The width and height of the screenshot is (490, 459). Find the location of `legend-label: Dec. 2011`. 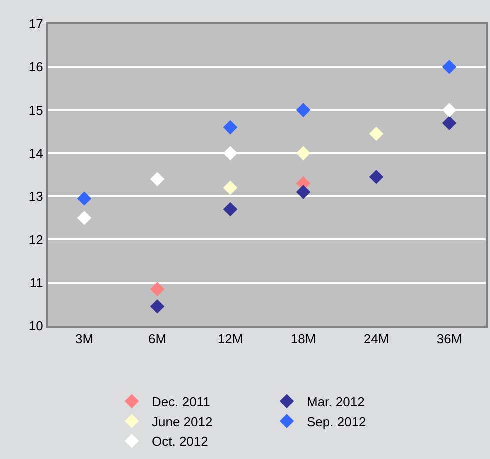

legend-label: Dec. 2011 is located at coordinates (181, 402).